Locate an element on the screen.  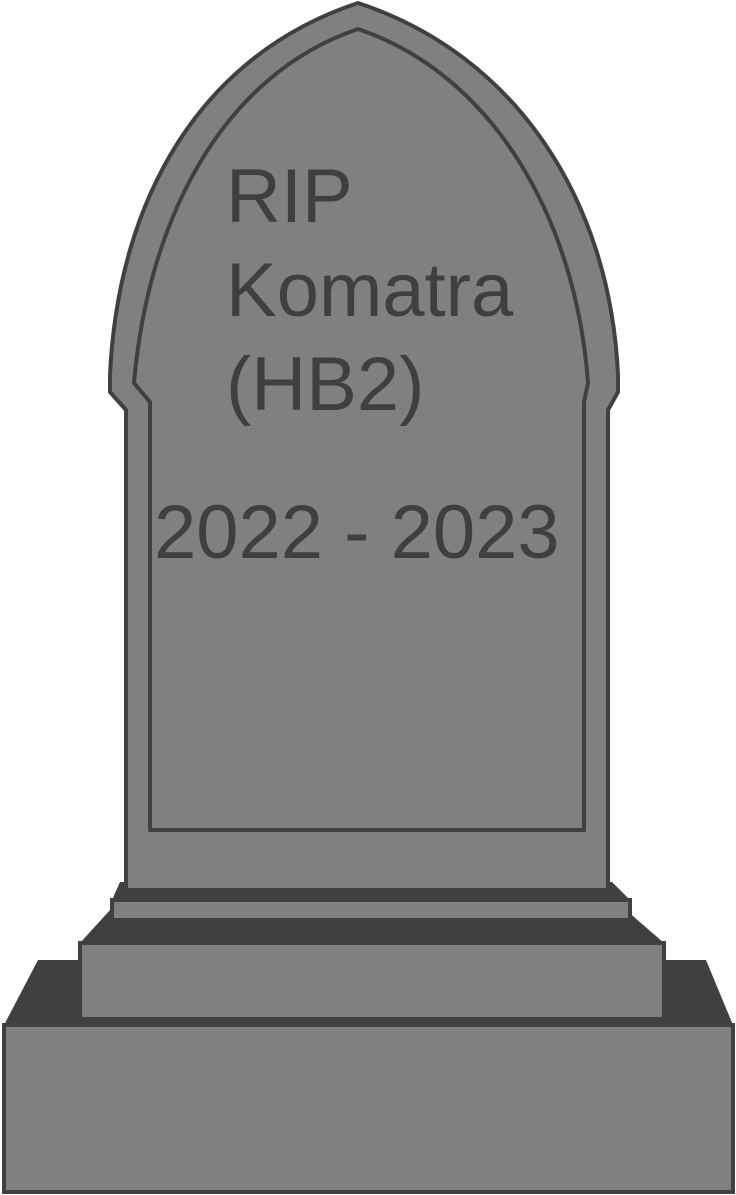
epitaph-text: RIP Komatra (HB2) is located at coordinates (369, 291).